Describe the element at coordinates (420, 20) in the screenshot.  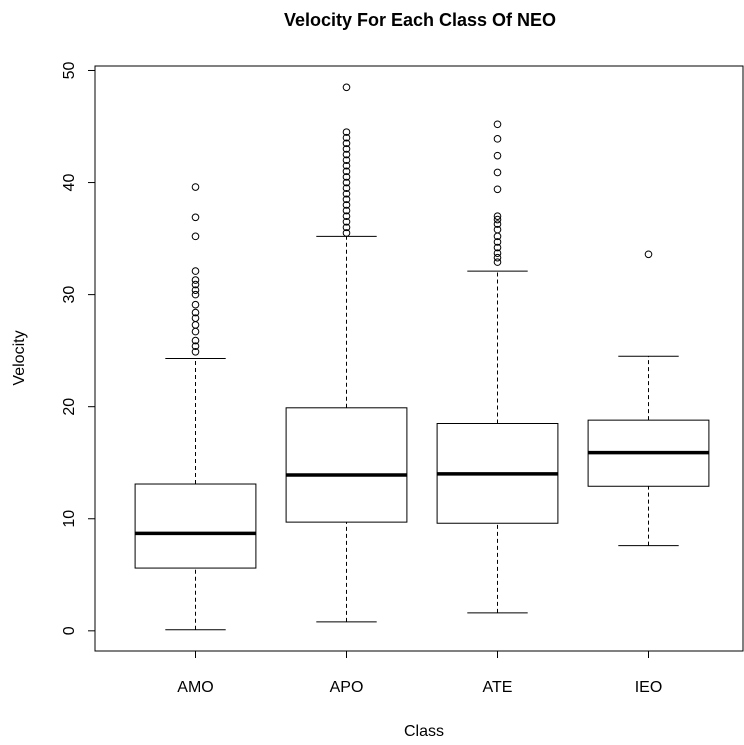
I see `chart-title: Velocity For Each Class Of NEO` at that location.